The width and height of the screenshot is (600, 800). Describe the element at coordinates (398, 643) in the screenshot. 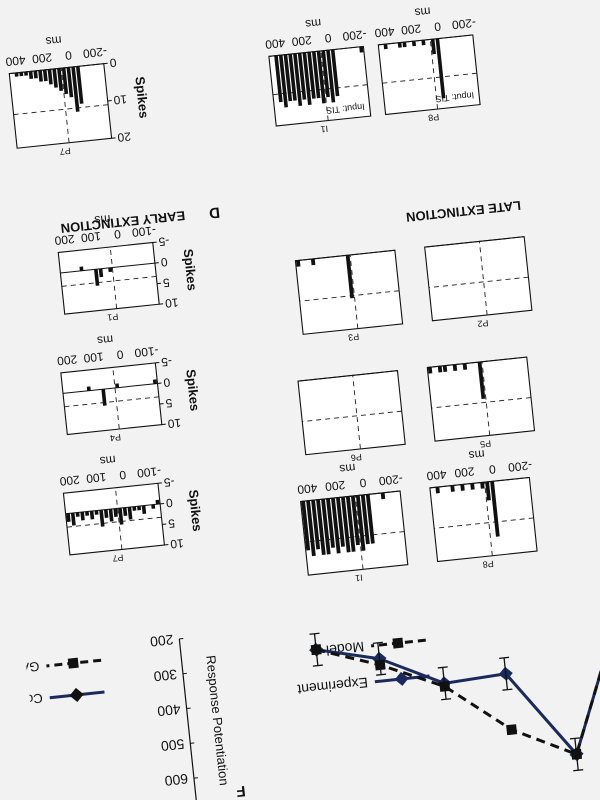

I see `legend-marker` at that location.